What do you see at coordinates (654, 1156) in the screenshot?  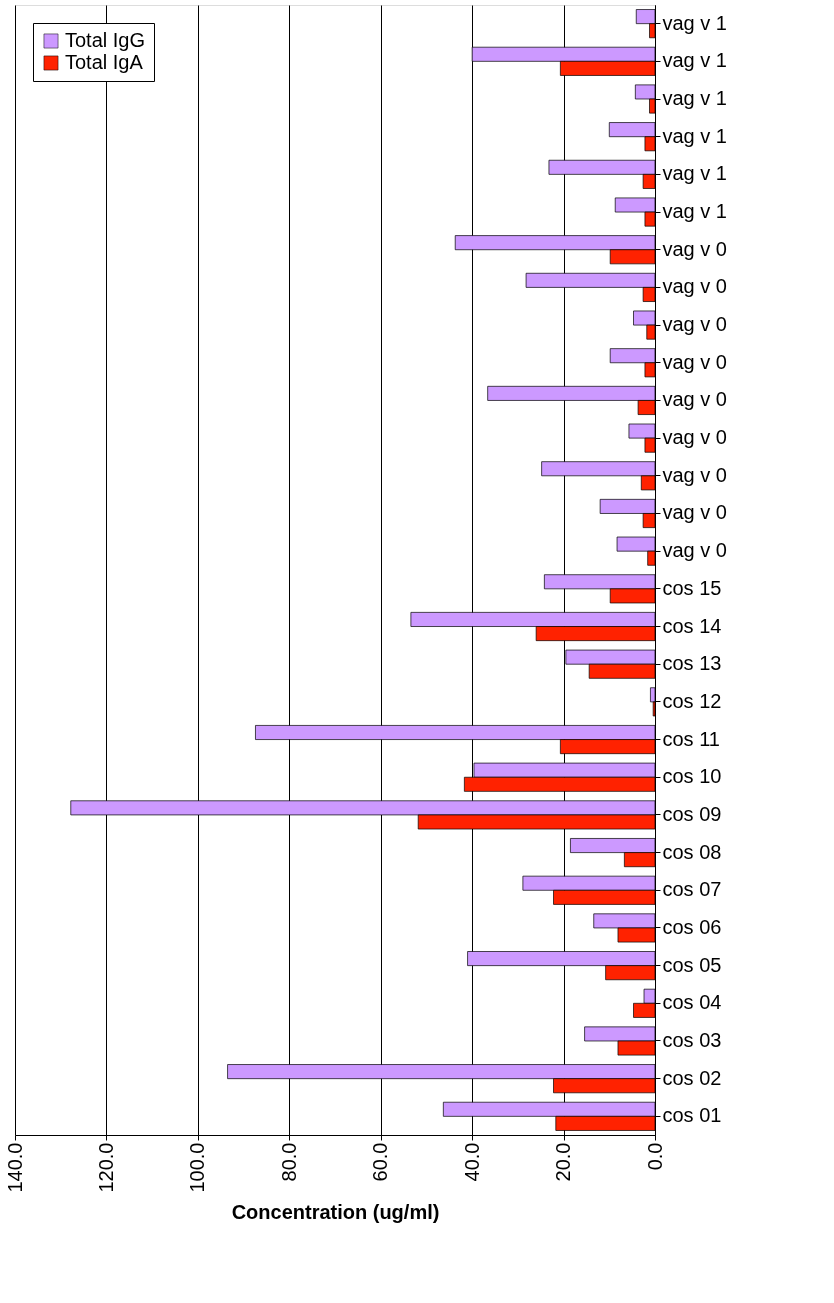 I see `x-tick-label: 0.0` at bounding box center [654, 1156].